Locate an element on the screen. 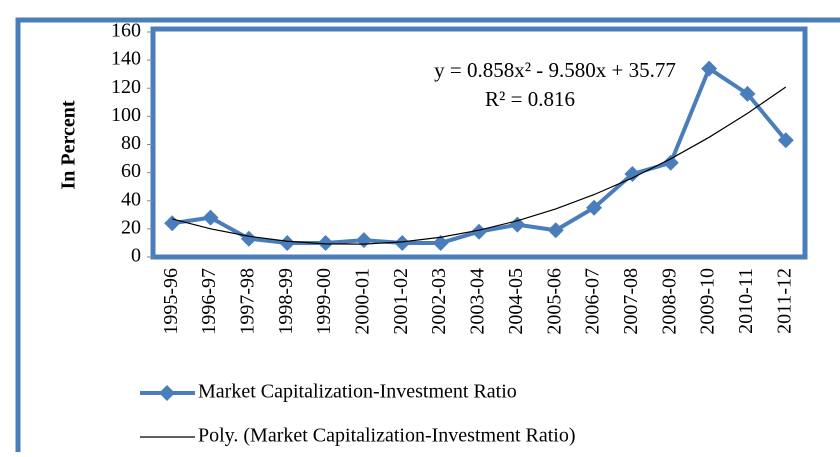 This screenshot has height=457, width=840. y-tick-label: 100 is located at coordinates (126, 115).